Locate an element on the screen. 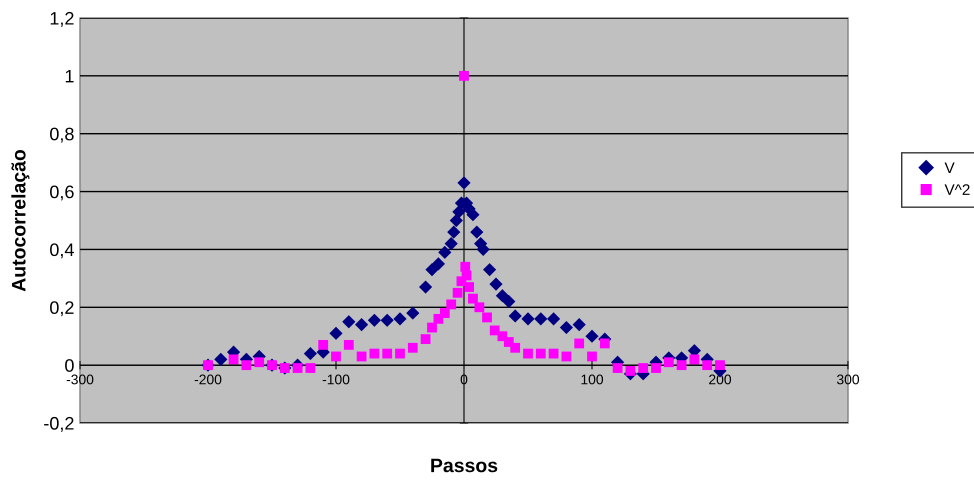 The height and width of the screenshot is (482, 974). legend-label: V^2 is located at coordinates (957, 189).